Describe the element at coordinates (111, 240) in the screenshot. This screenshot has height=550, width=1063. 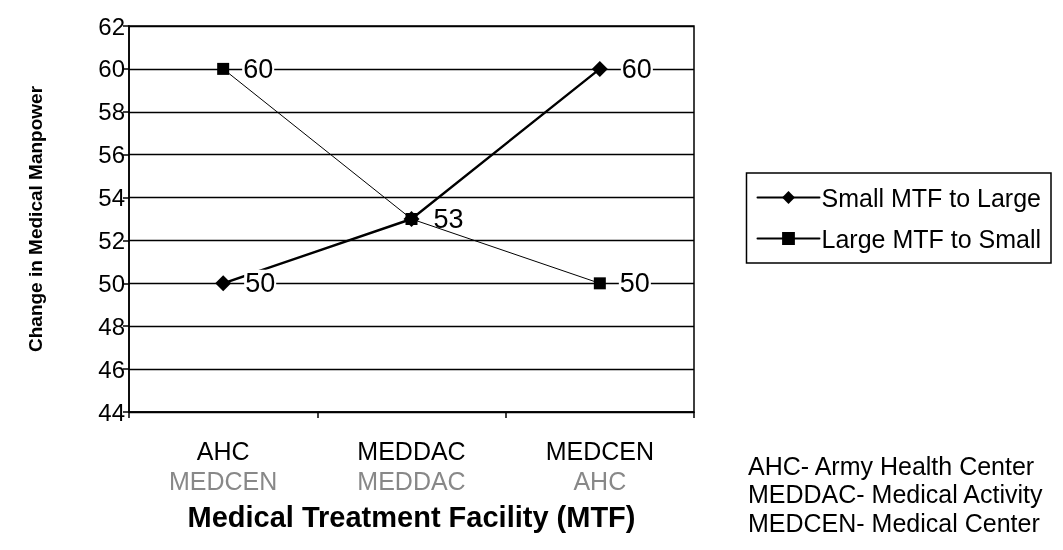
I see `y-tick-label: 52` at that location.